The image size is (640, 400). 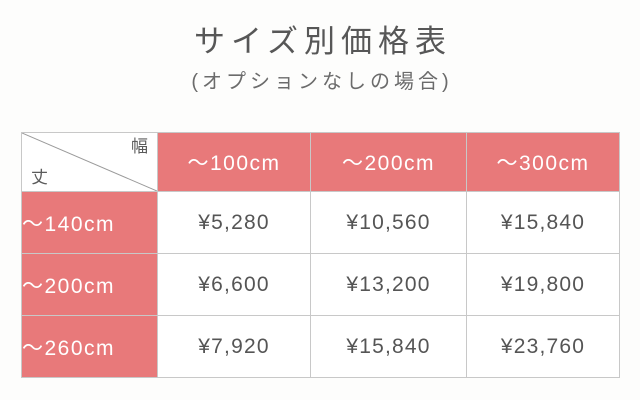 What do you see at coordinates (388, 162) in the screenshot?
I see `column-header-2: ～200cm` at bounding box center [388, 162].